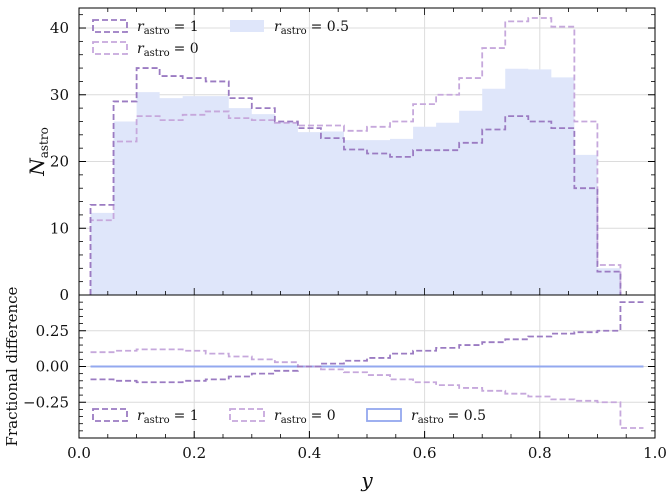 This screenshot has height=495, width=672. What do you see at coordinates (38, 152) in the screenshot?
I see `y-axis-label-top: Nastro` at bounding box center [38, 152].